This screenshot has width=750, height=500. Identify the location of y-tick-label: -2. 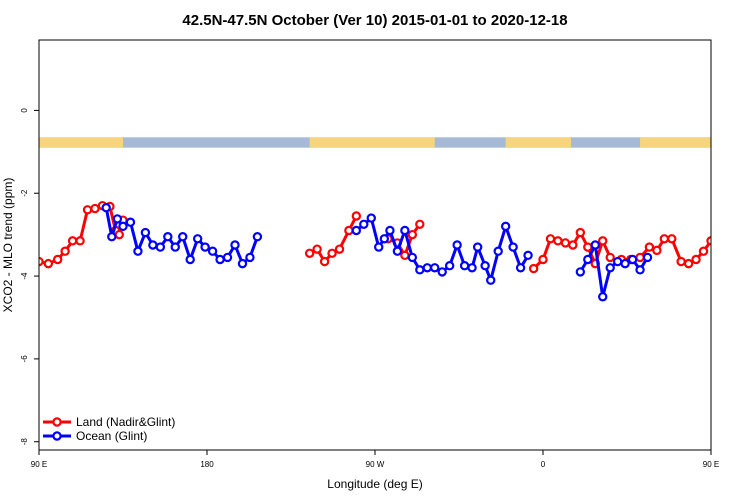
(24, 193).